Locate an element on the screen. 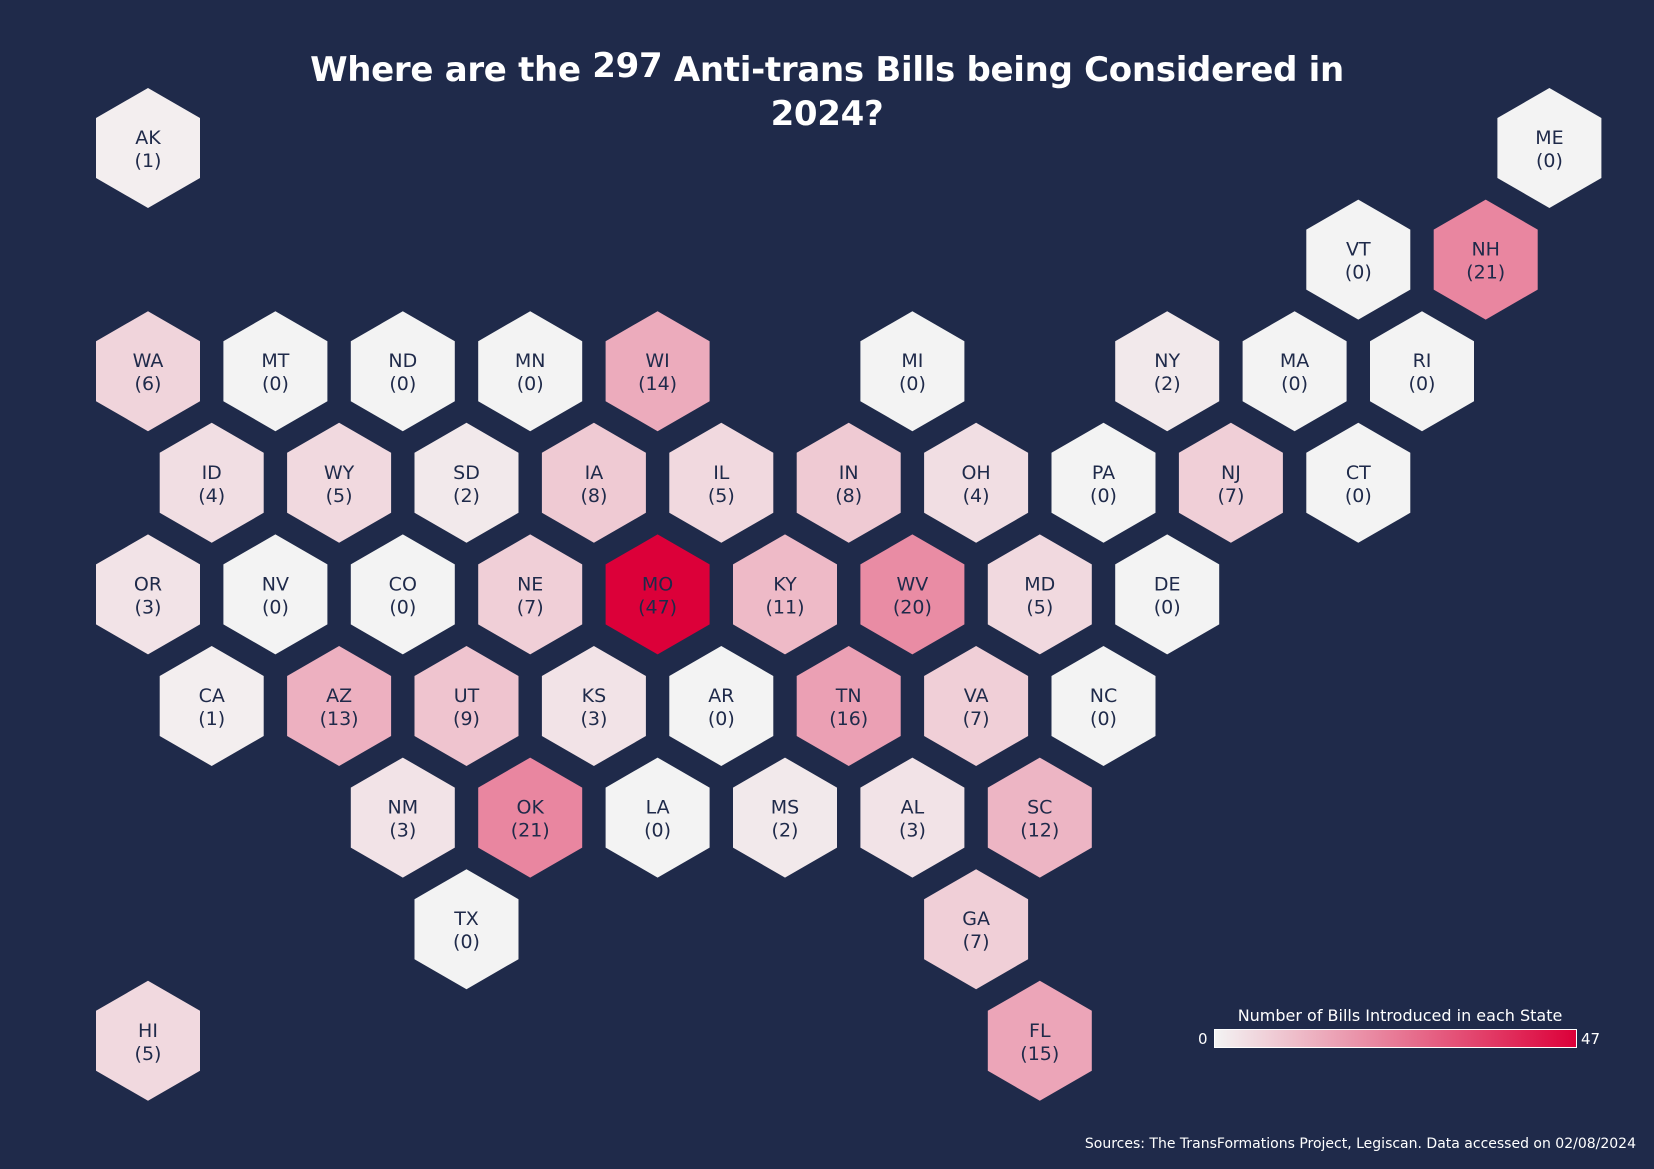 The image size is (1654, 1169). state-tile-ms: MS(2) is located at coordinates (785, 817).